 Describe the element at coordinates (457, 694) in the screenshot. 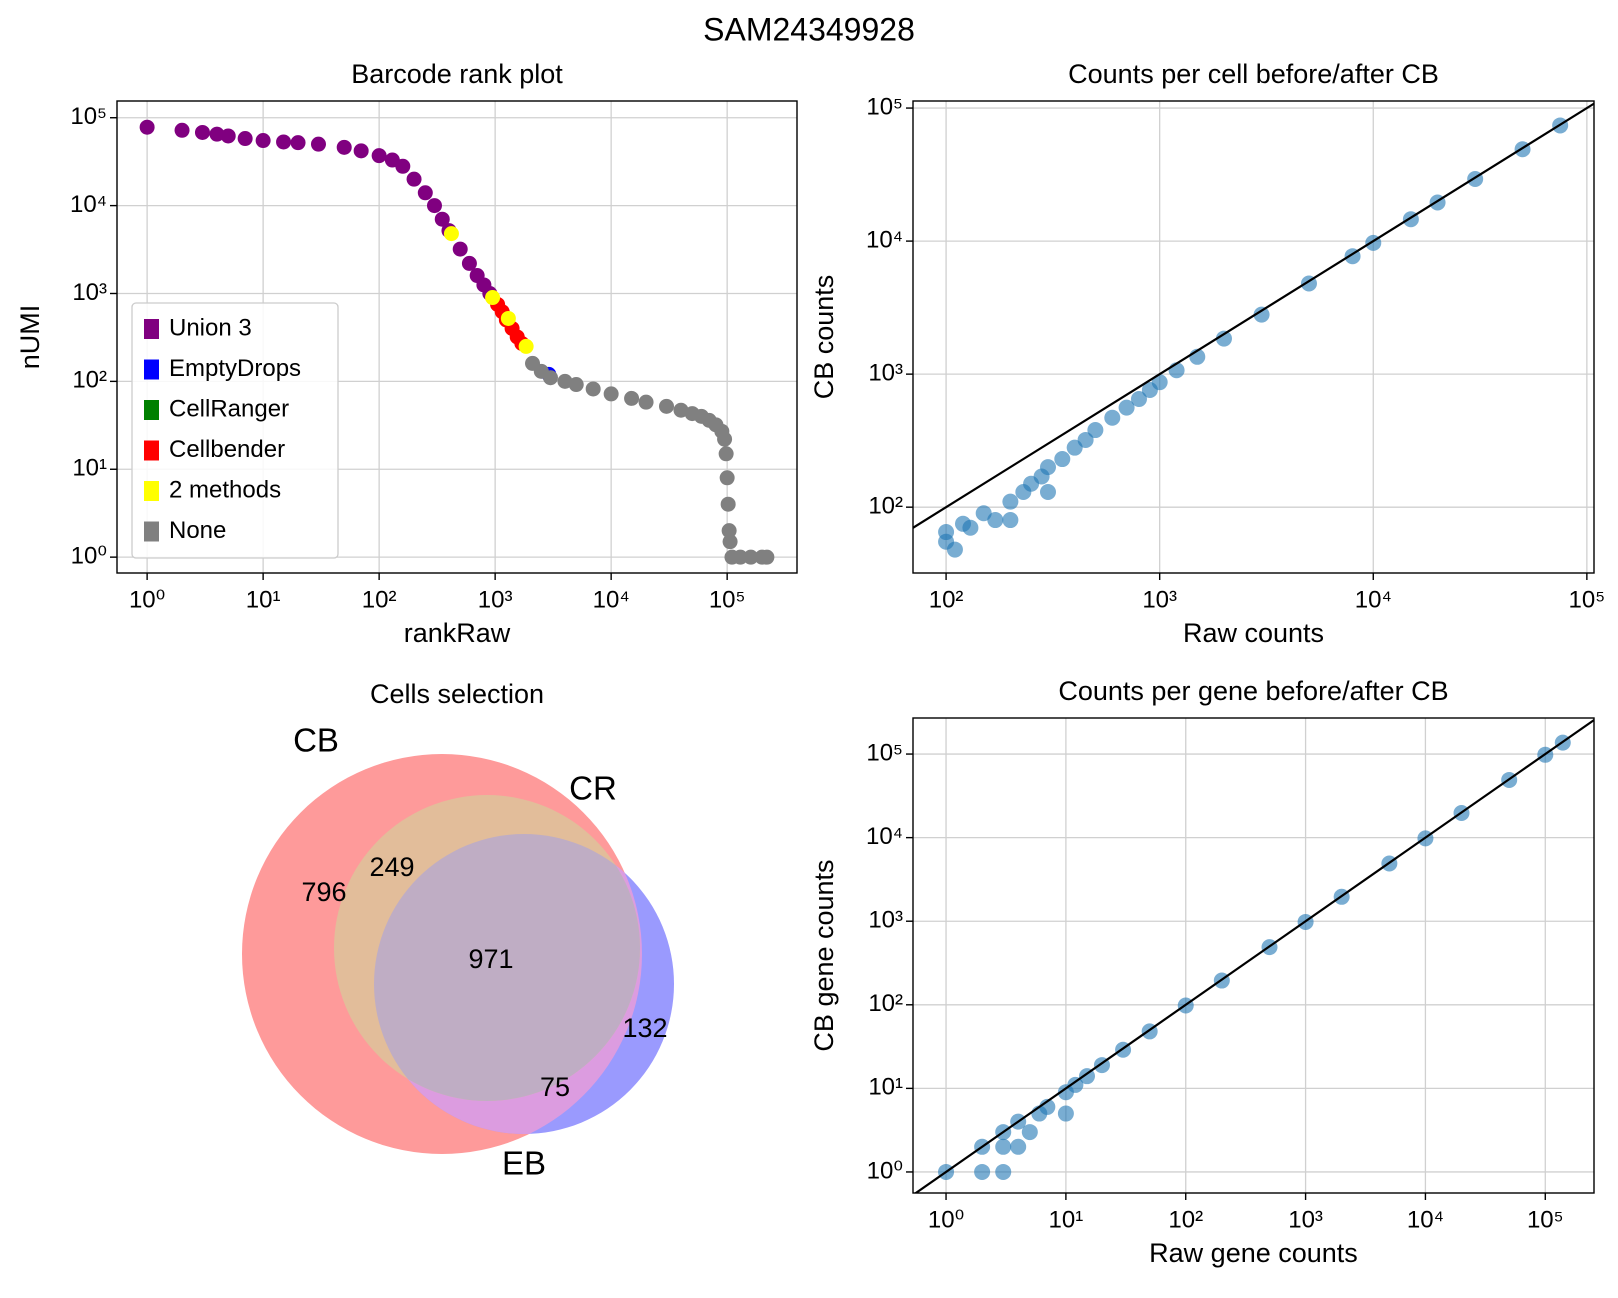

I see `chart-title: Cells selection` at that location.